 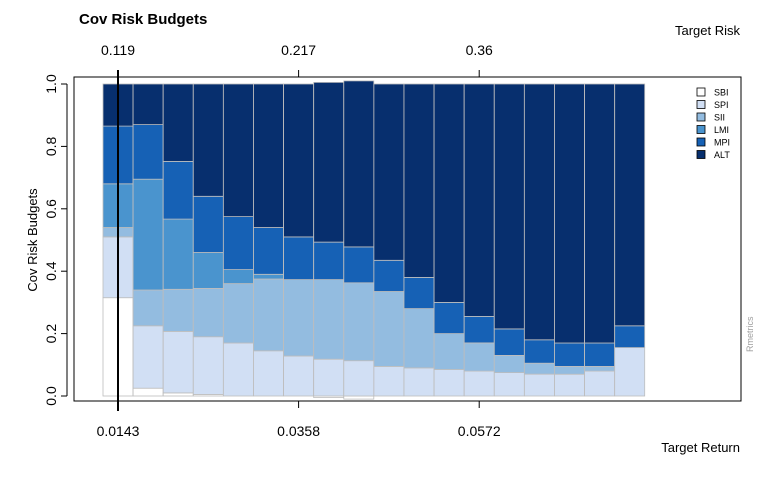 What do you see at coordinates (700, 447) in the screenshot?
I see `bottom-axis-title: Target Return` at bounding box center [700, 447].